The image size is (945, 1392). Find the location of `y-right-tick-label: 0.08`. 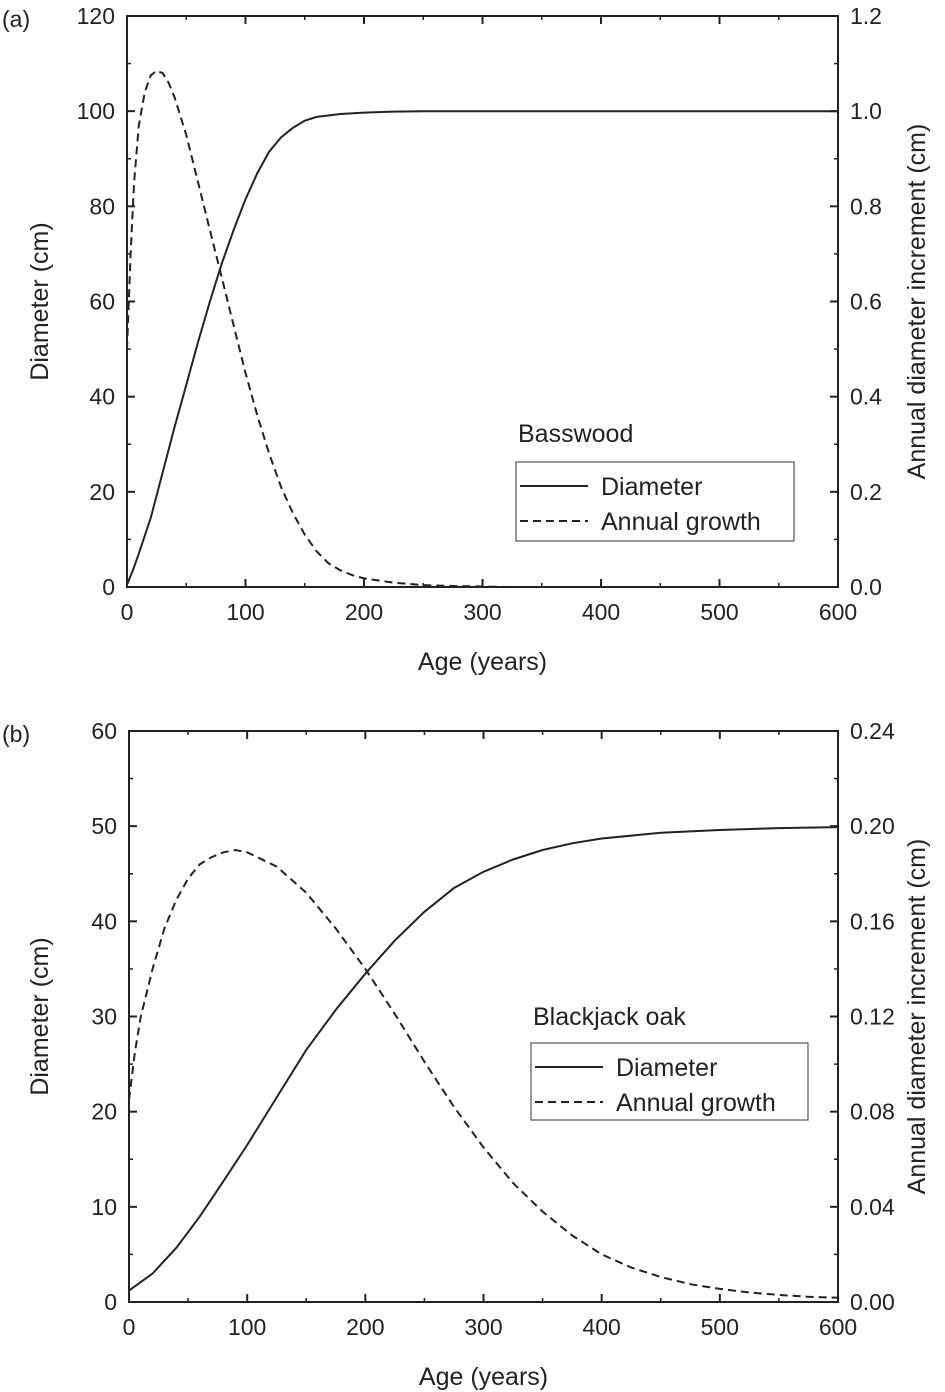

y-right-tick-label: 0.08 is located at coordinates (872, 1112).